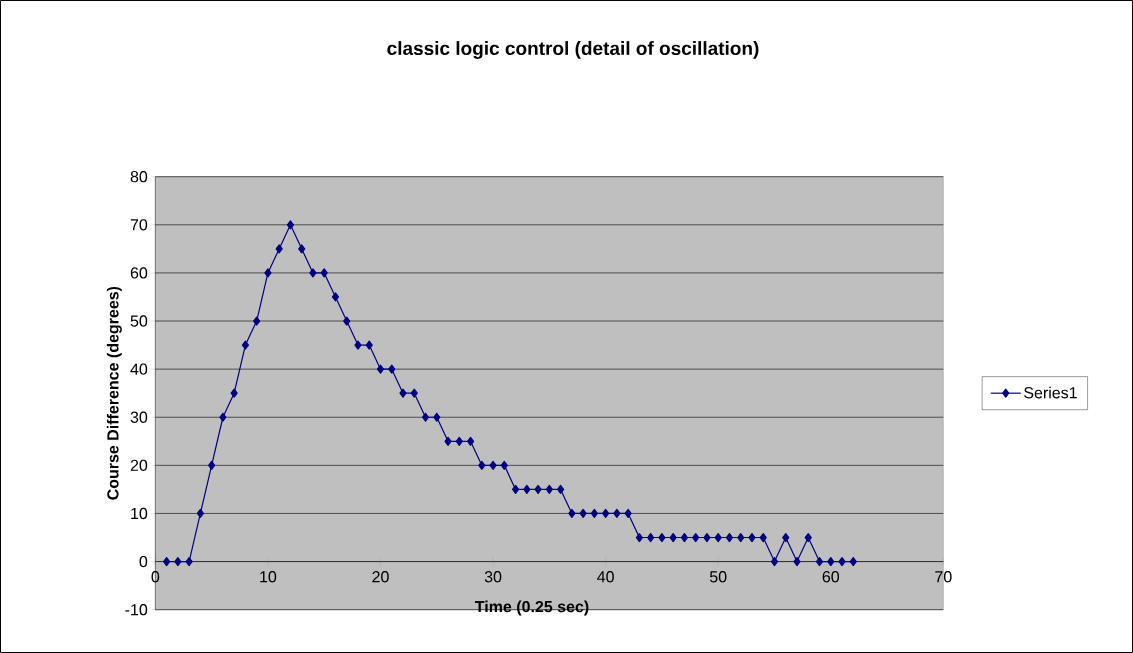 Image resolution: width=1133 pixels, height=653 pixels. What do you see at coordinates (380, 577) in the screenshot?
I see `x-tick-label: 20` at bounding box center [380, 577].